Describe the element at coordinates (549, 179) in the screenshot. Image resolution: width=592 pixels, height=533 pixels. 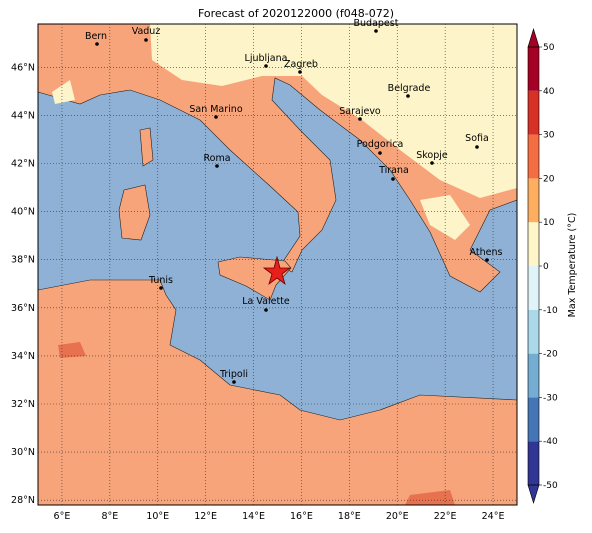
I see `colorbar-tick-label: 20` at that location.